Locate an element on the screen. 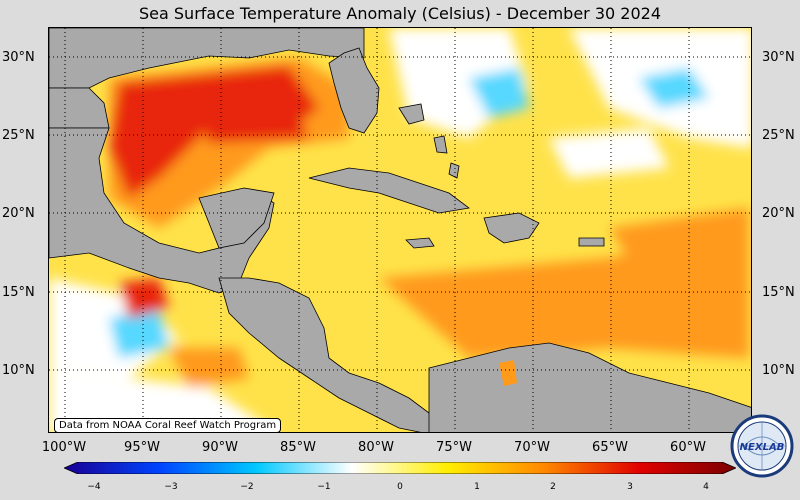  lon-label: 75°W is located at coordinates (454, 447).